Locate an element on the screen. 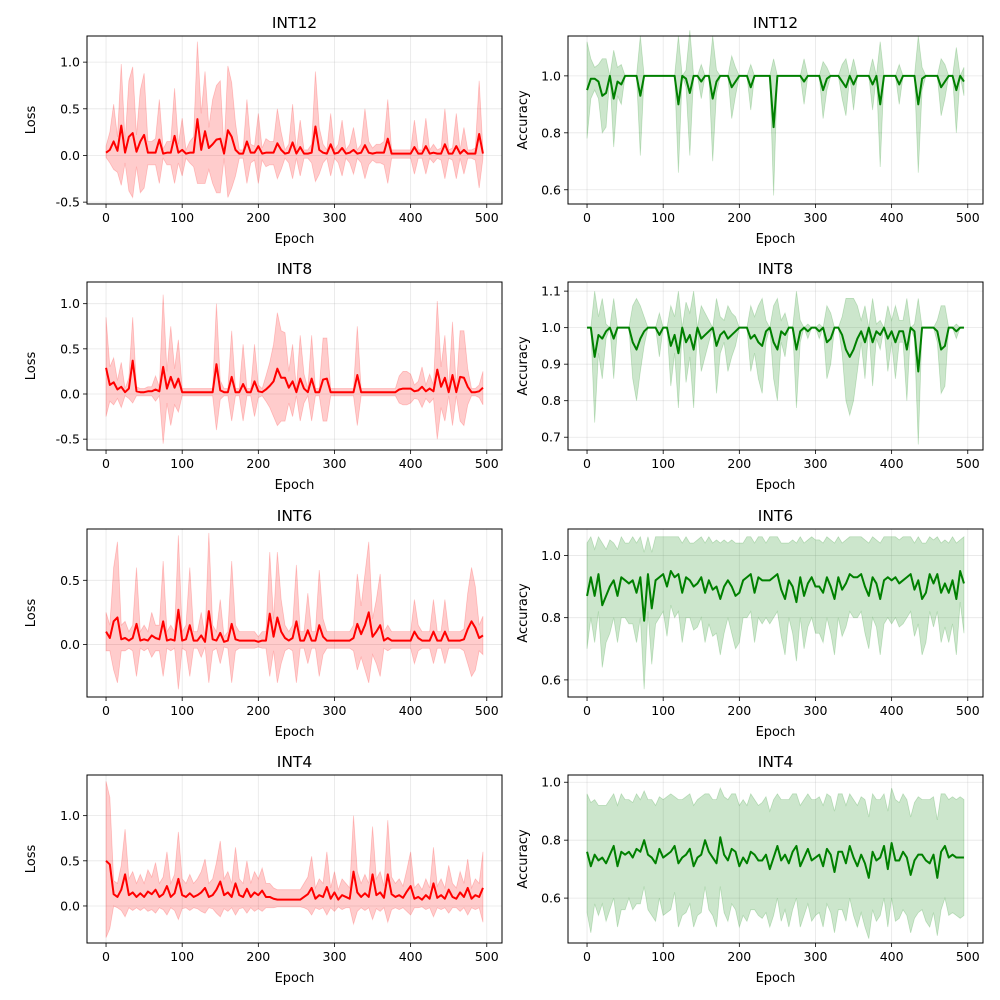 This screenshot has width=1000, height=1000. y-tick-label: 0.7 is located at coordinates (551, 437).